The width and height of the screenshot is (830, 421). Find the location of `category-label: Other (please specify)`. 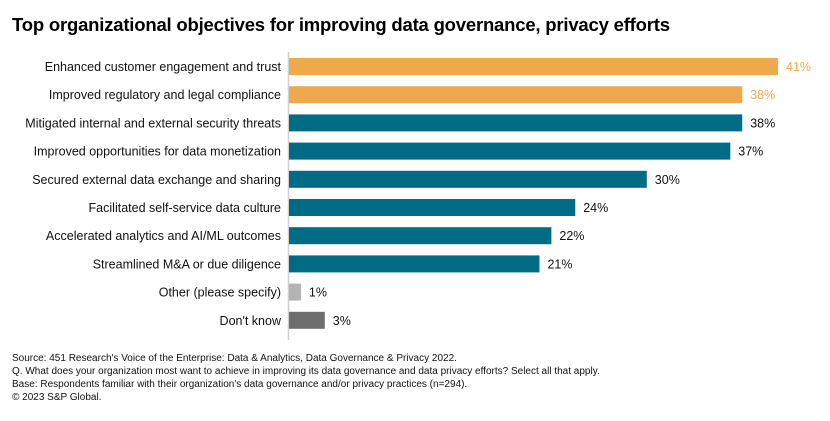

category-label: Other (please specify) is located at coordinates (220, 293).